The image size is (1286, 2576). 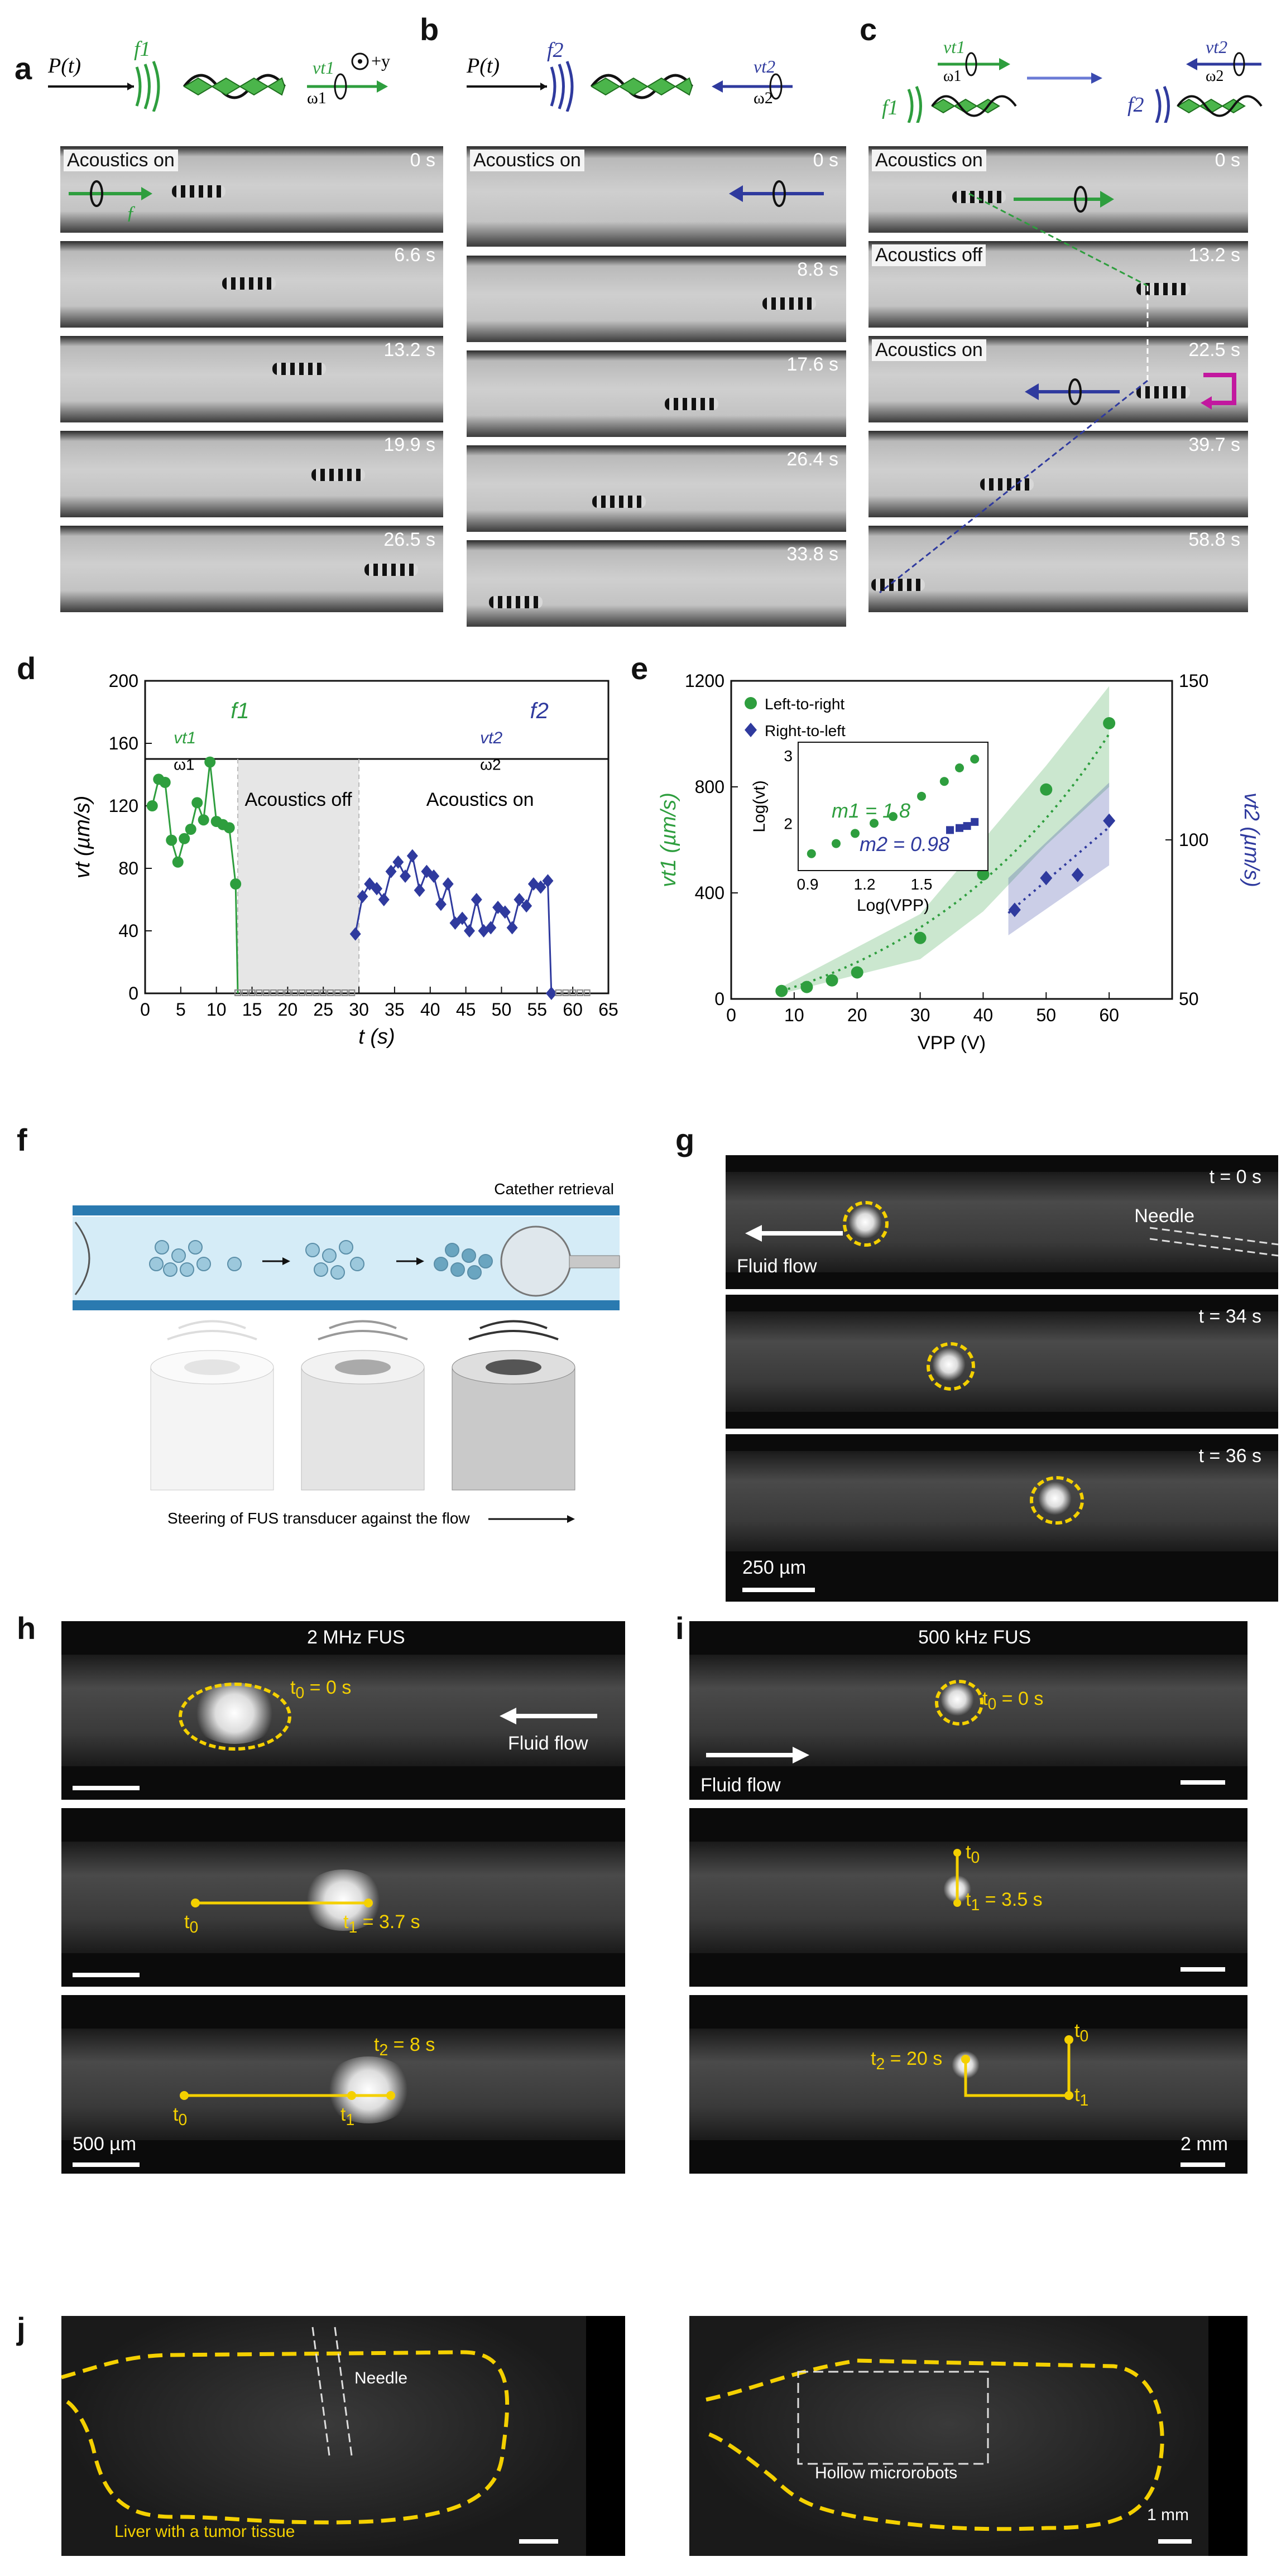 I want to click on frame-h-2: t0 t1 = 3.7 s, so click(x=343, y=1897).